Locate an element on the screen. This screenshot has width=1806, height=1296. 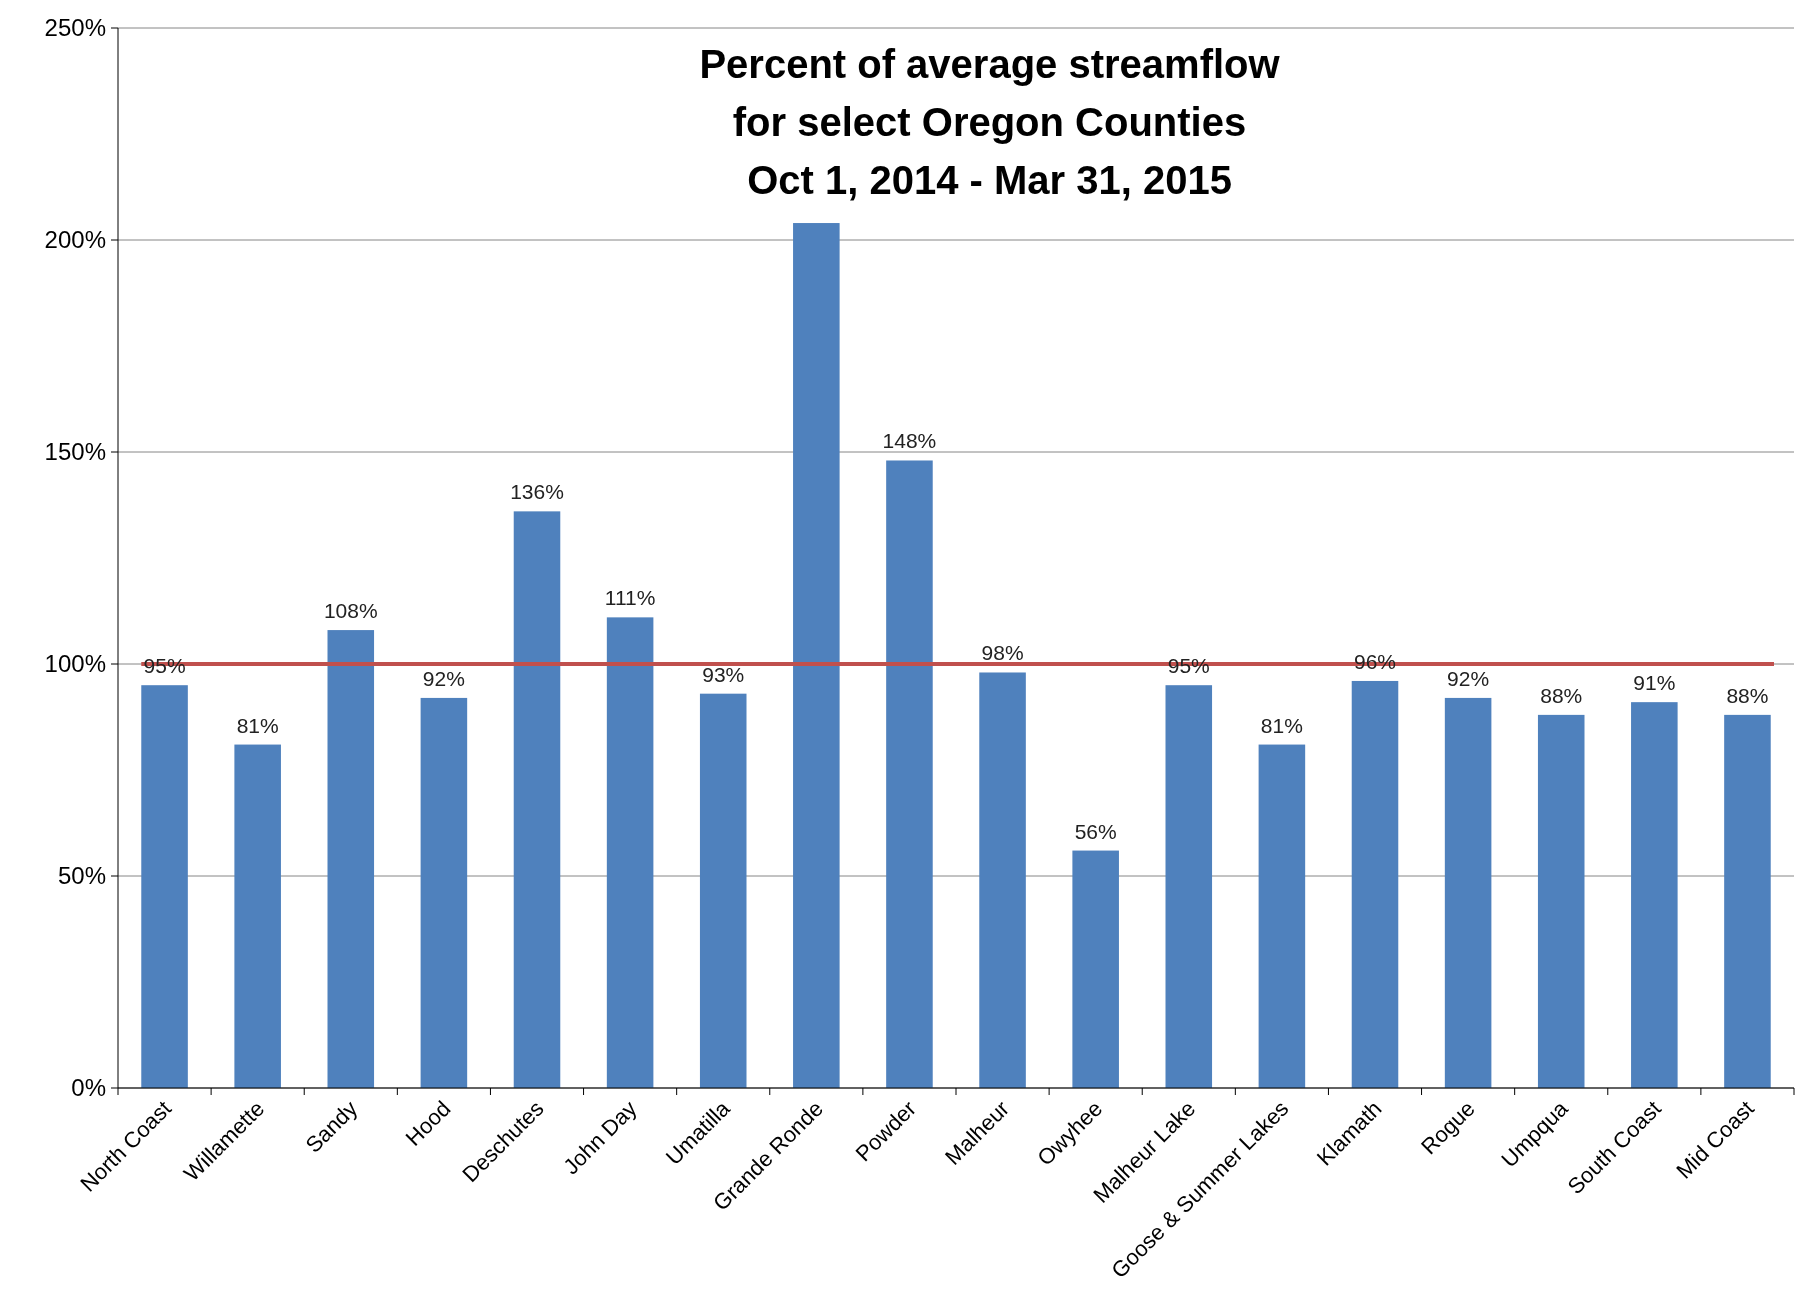
y-tick-label: 250% is located at coordinates (75, 28).